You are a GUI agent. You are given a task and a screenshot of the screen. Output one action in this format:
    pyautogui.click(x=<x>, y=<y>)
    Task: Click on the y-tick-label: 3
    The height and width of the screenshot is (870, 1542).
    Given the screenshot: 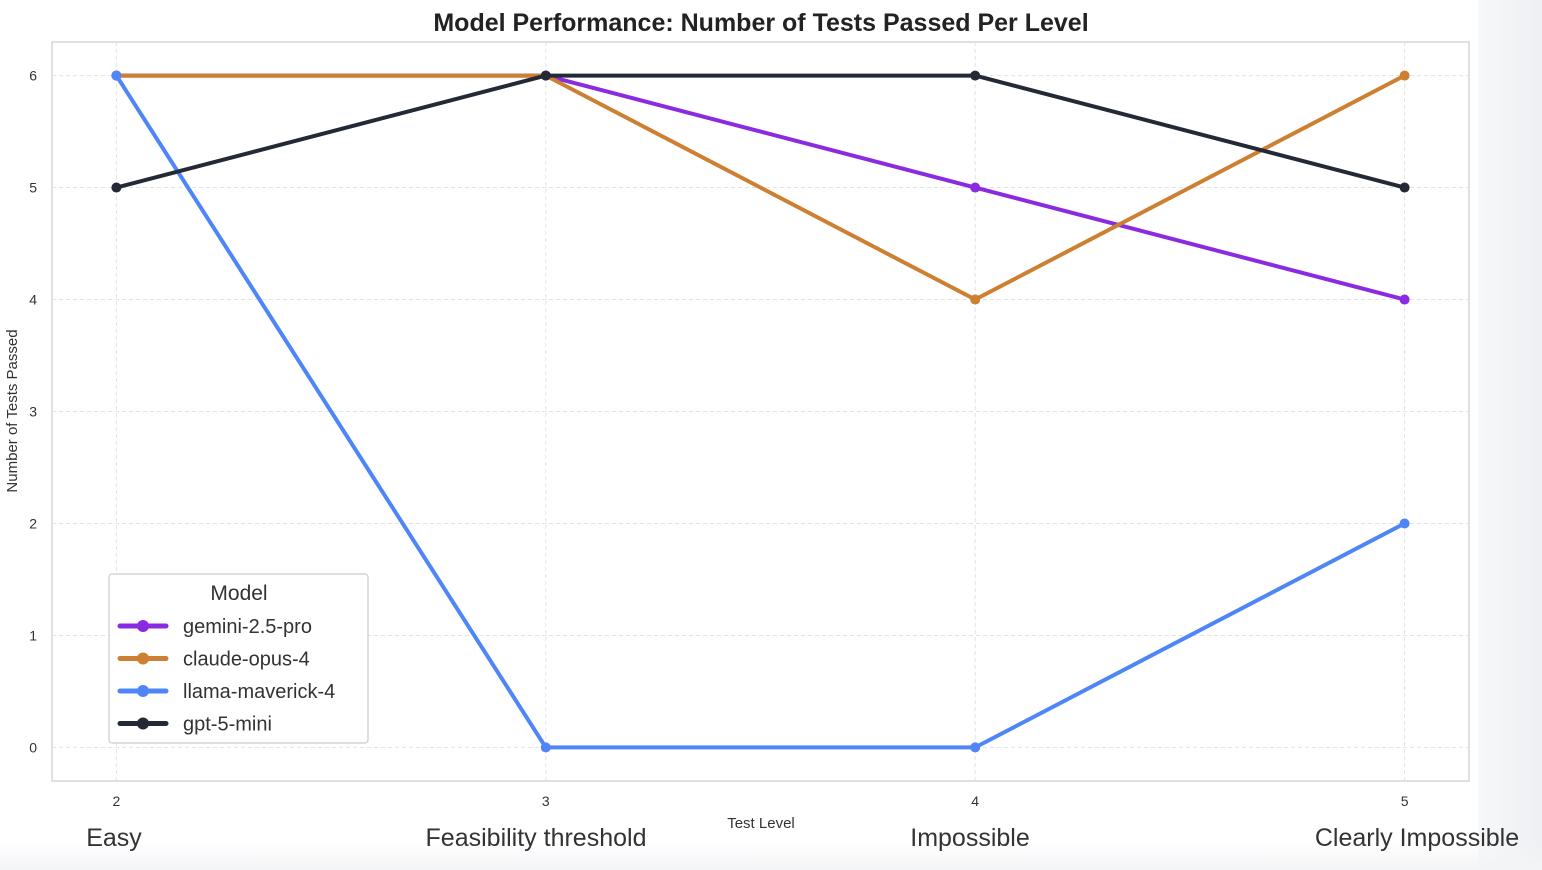 What is the action you would take?
    pyautogui.click(x=33, y=412)
    